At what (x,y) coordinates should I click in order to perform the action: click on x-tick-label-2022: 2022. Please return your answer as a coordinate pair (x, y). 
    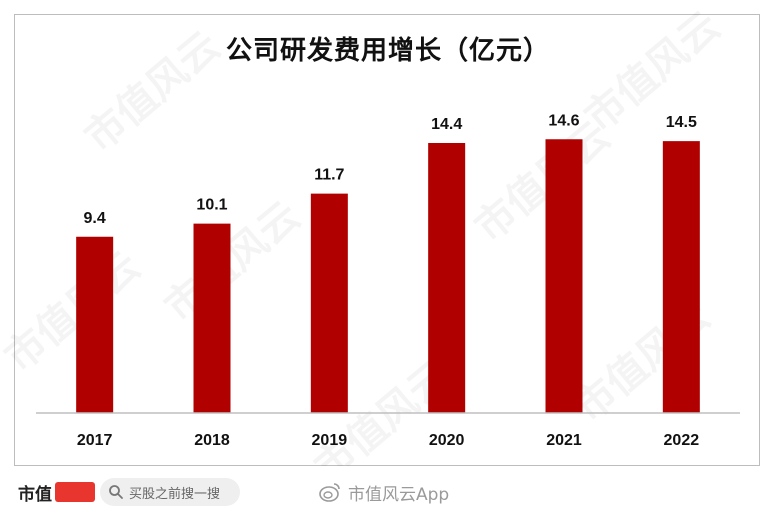
    Looking at the image, I should click on (682, 440).